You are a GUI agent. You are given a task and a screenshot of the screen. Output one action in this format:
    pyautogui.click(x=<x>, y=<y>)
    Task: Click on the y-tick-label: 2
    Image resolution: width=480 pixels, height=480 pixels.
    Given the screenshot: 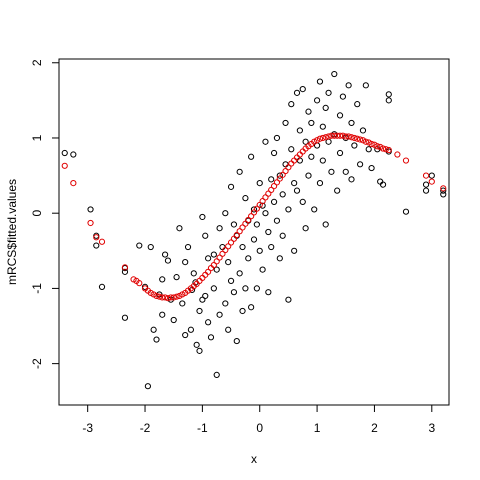 What is the action you would take?
    pyautogui.click(x=37, y=62)
    